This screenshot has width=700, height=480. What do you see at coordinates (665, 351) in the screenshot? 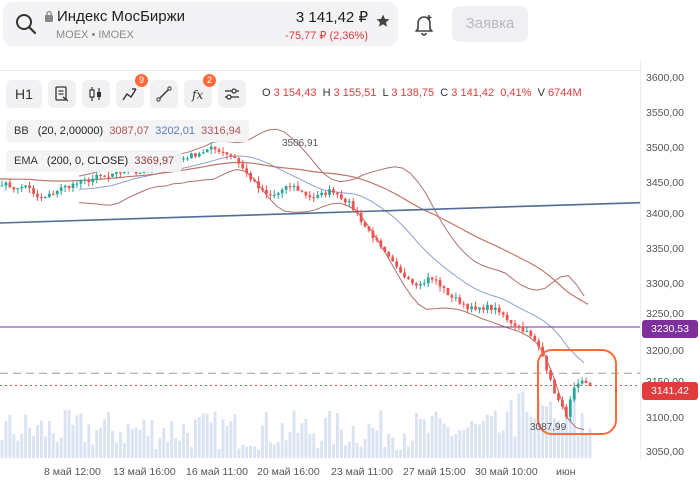
I see `price-axis-label: 3200,00` at bounding box center [665, 351].